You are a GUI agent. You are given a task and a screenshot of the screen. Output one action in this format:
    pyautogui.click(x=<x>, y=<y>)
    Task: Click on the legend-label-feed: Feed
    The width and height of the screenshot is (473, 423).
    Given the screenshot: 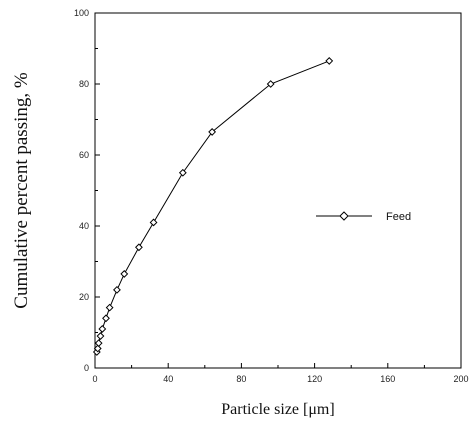 What is the action you would take?
    pyautogui.click(x=398, y=217)
    